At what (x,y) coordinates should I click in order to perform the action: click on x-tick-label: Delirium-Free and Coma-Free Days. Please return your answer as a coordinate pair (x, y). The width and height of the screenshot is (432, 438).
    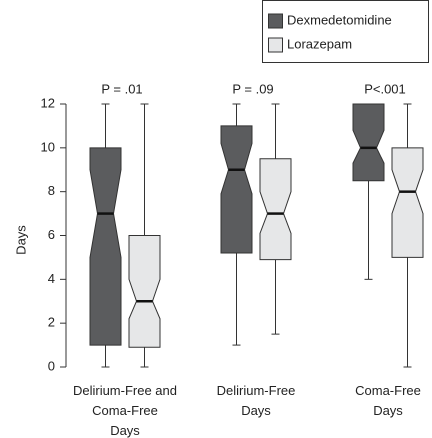
    Looking at the image, I should click on (125, 410).